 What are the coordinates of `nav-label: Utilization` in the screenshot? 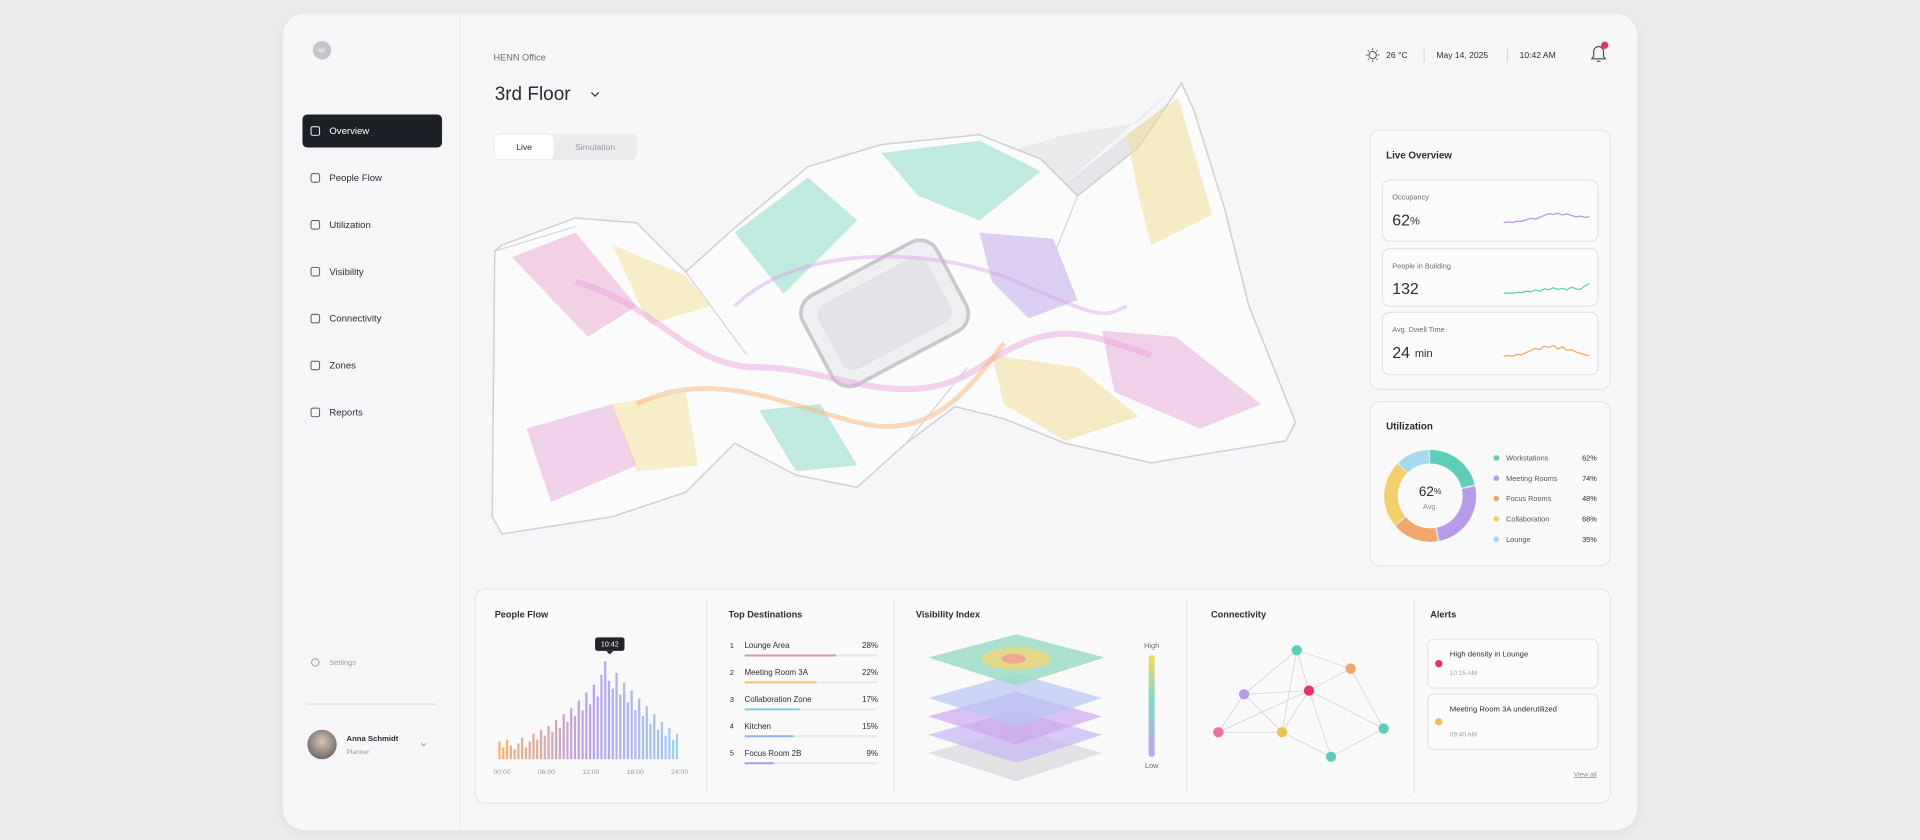 It's located at (349, 225).